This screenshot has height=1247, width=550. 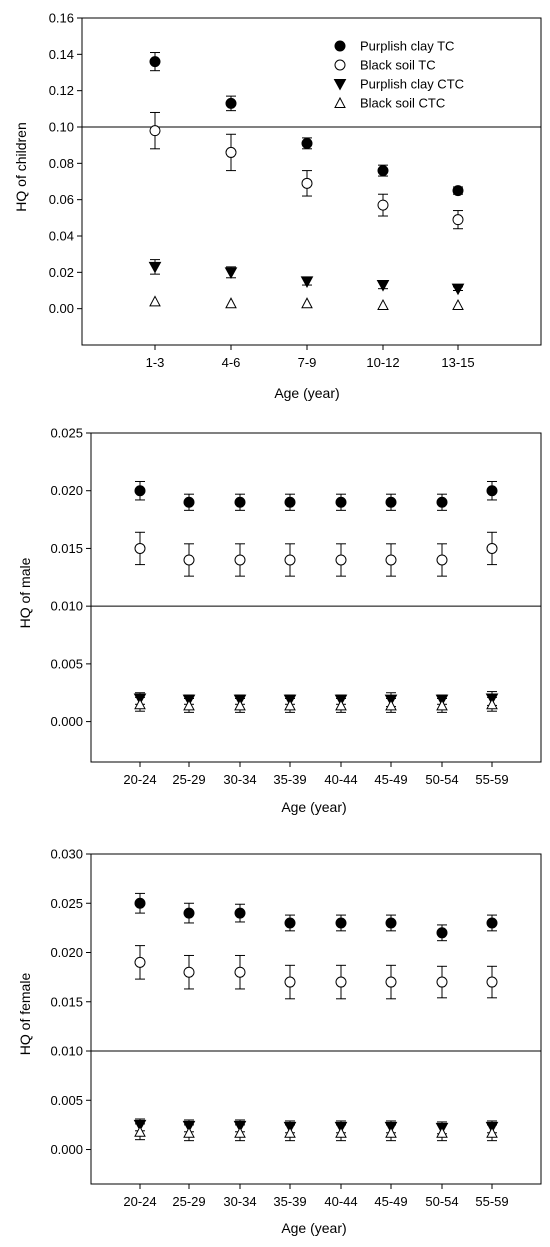 I want to click on y-tick-label: 0.000, so click(x=66, y=1149).